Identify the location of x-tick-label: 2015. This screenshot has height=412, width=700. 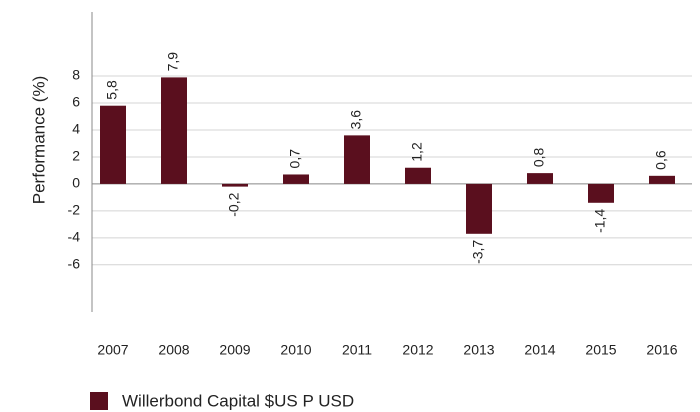
(600, 350).